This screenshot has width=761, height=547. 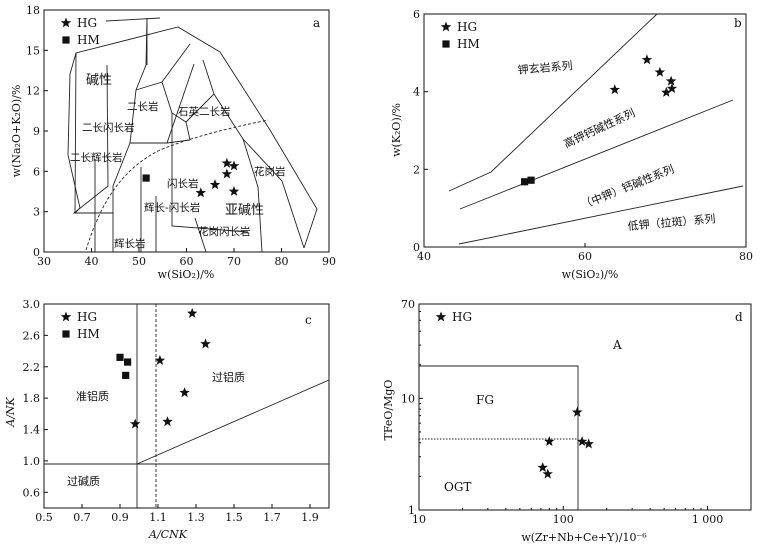 I want to click on panel-c-boundaries, so click(x=187, y=406).